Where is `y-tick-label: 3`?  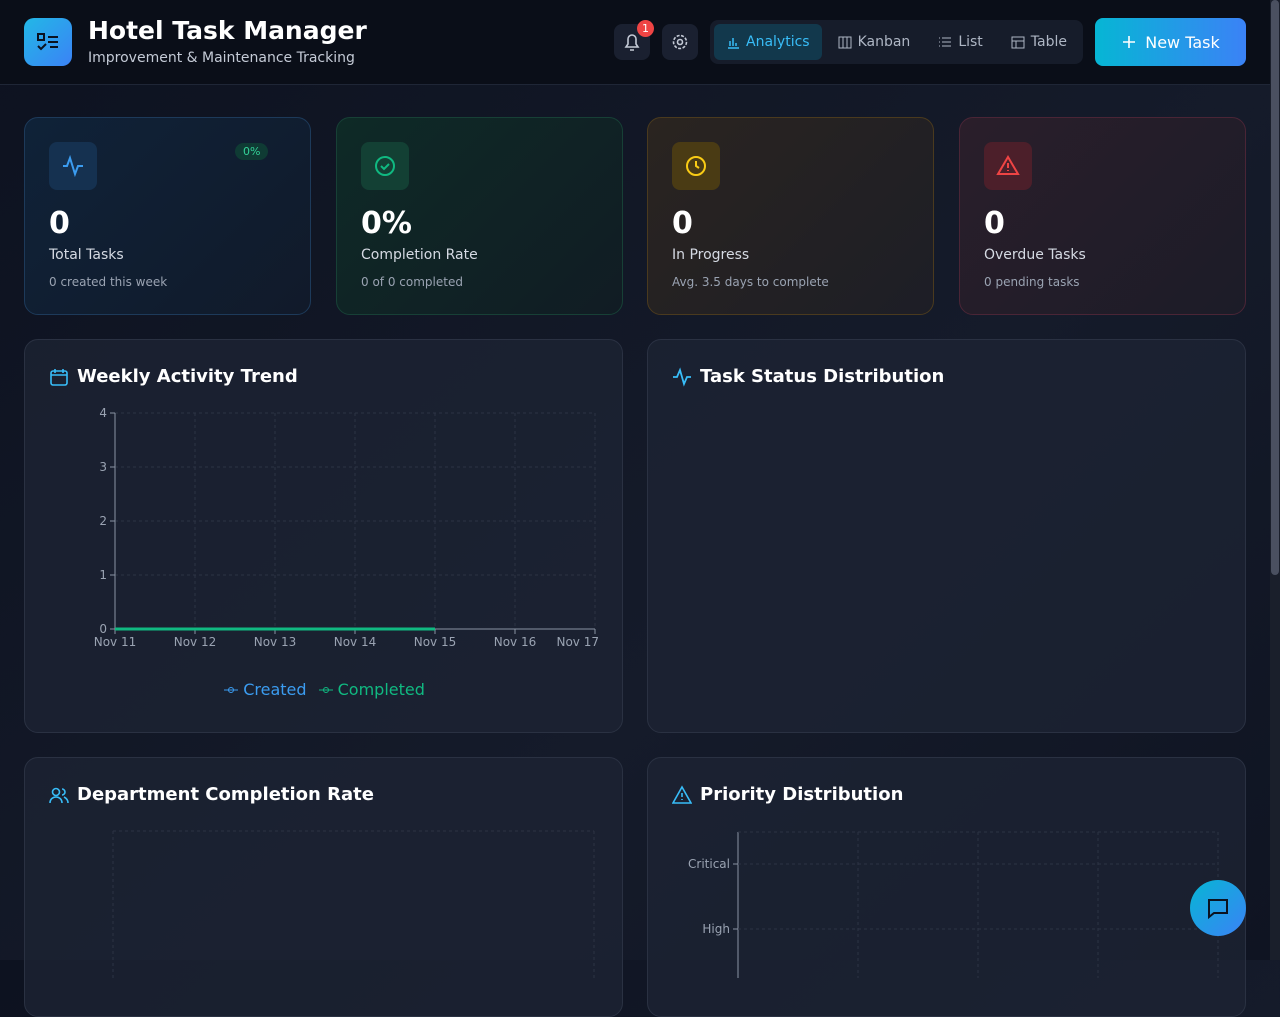 y-tick-label: 3 is located at coordinates (103, 467).